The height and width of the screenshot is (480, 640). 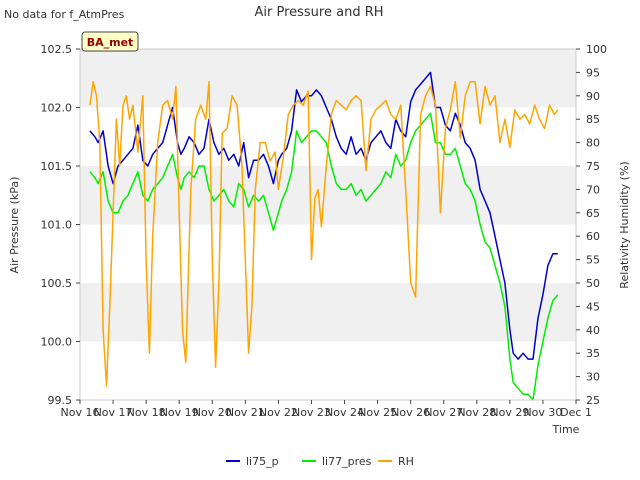 What do you see at coordinates (593, 400) in the screenshot?
I see `y2-tick-label: 25` at bounding box center [593, 400].